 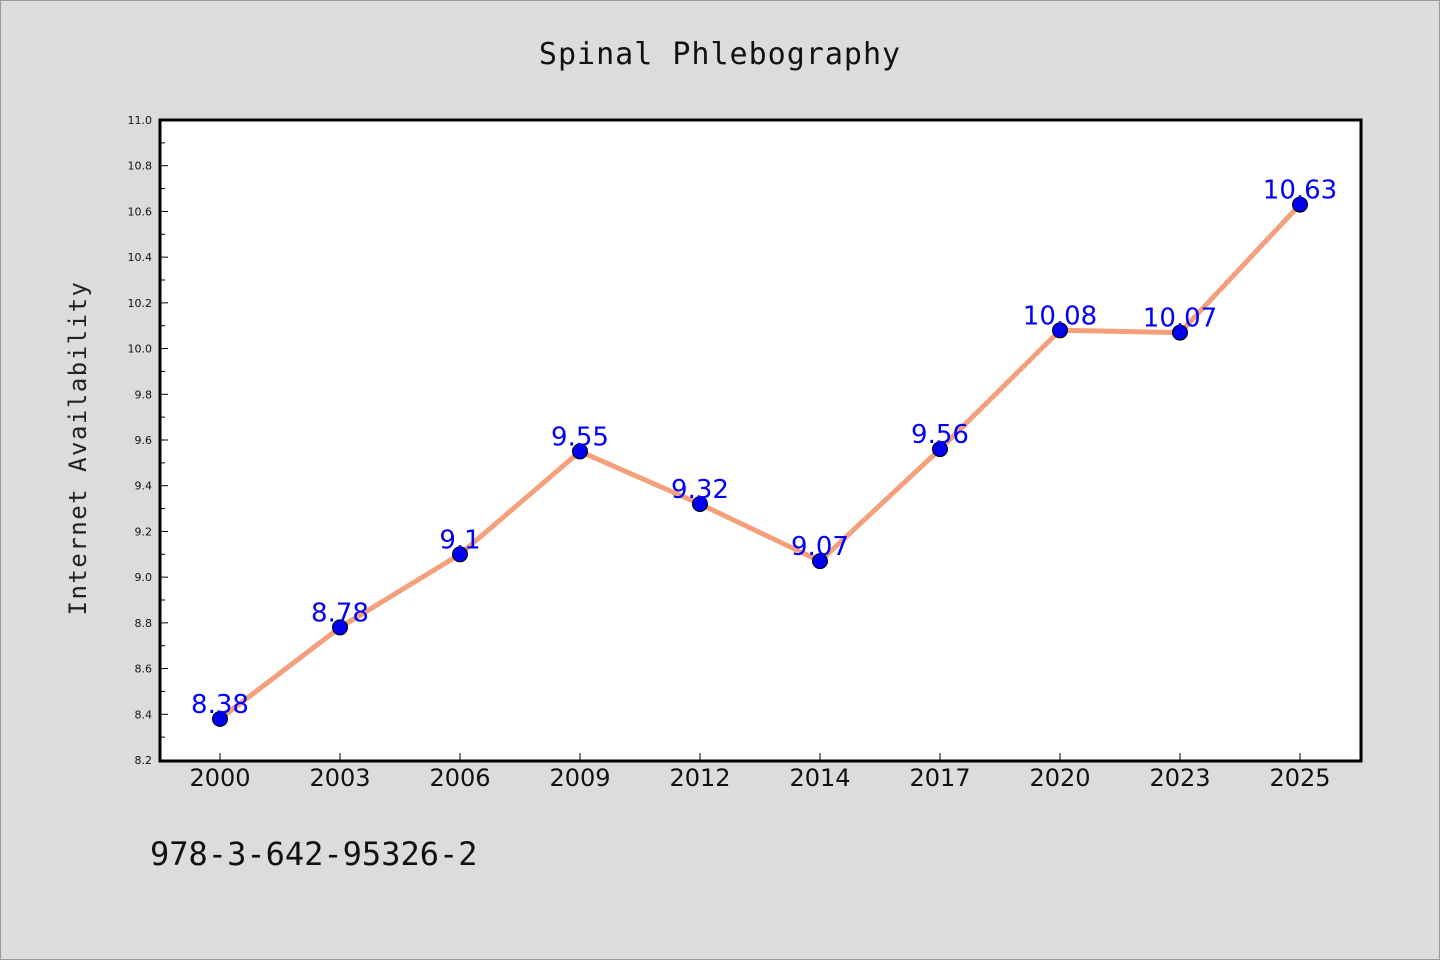 What do you see at coordinates (1300, 191) in the screenshot?
I see `data-label: 10.63` at bounding box center [1300, 191].